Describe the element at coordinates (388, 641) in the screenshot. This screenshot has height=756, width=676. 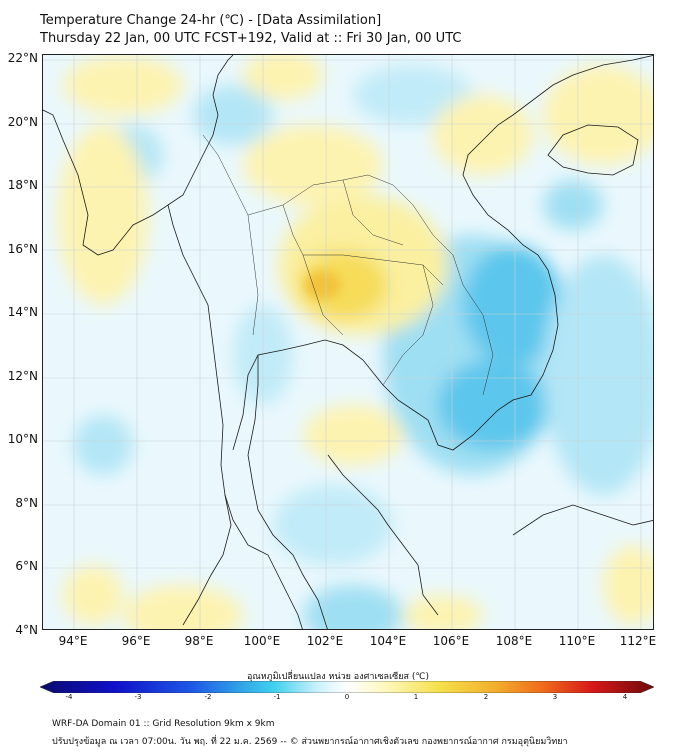
I see `lon-label: 104°E` at that location.